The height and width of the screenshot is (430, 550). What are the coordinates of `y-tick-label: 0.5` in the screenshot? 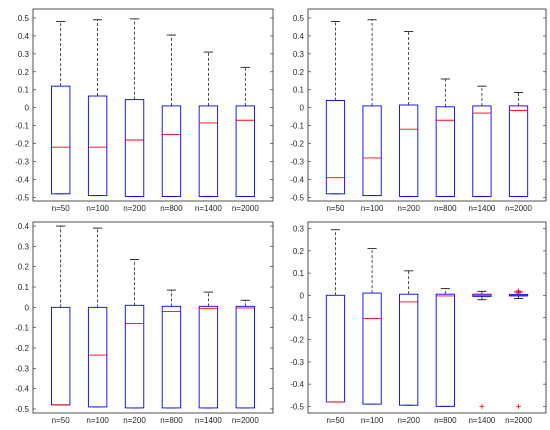 It's located at (24, 18).